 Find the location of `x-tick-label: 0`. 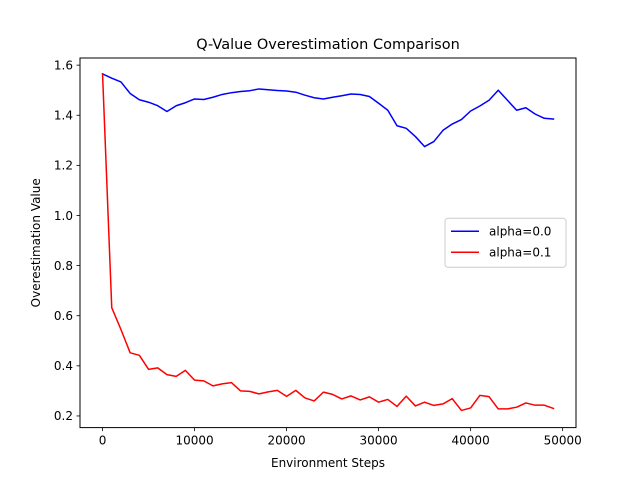

x-tick-label: 0 is located at coordinates (103, 441).